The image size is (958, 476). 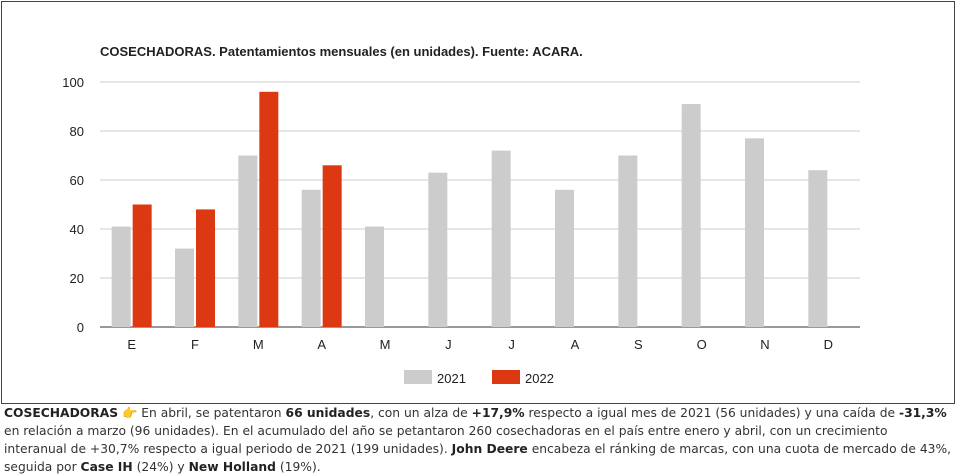 I want to click on caption-text-6: (24%) y, so click(x=160, y=467).